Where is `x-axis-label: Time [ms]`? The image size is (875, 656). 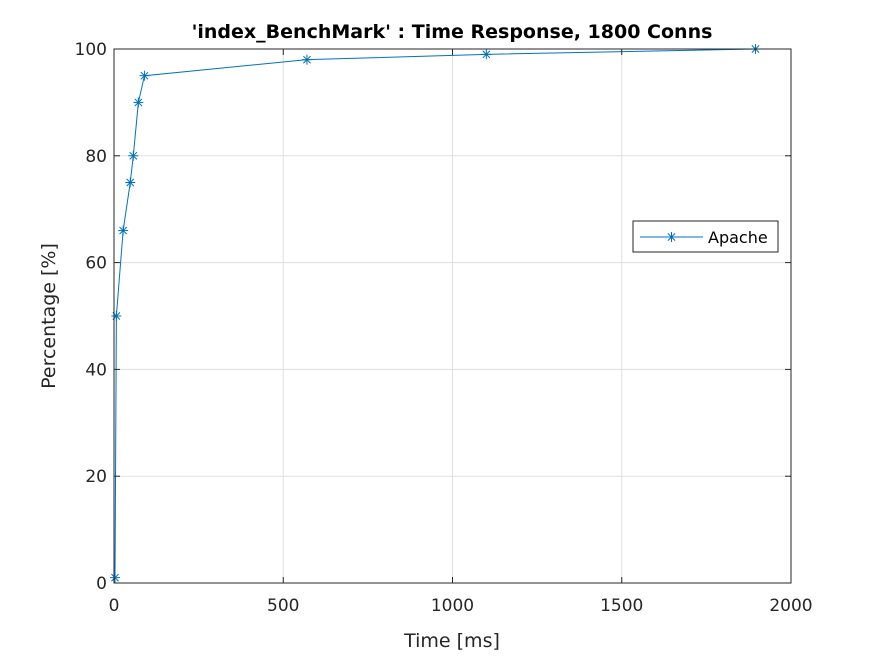 x-axis-label: Time [ms] is located at coordinates (451, 641).